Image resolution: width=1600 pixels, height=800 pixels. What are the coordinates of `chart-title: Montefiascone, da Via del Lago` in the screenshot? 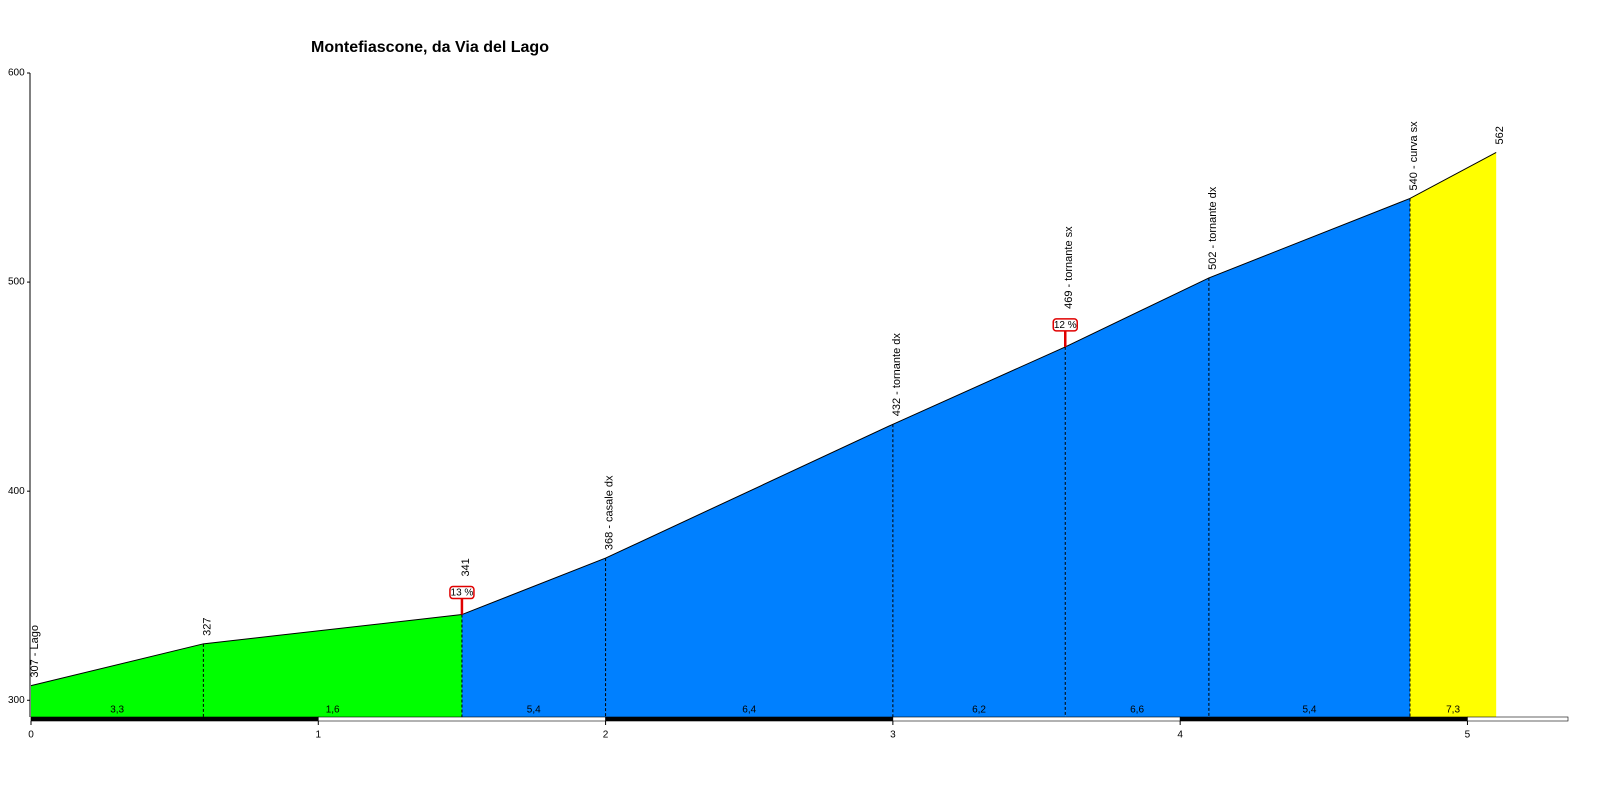 It's located at (430, 47).